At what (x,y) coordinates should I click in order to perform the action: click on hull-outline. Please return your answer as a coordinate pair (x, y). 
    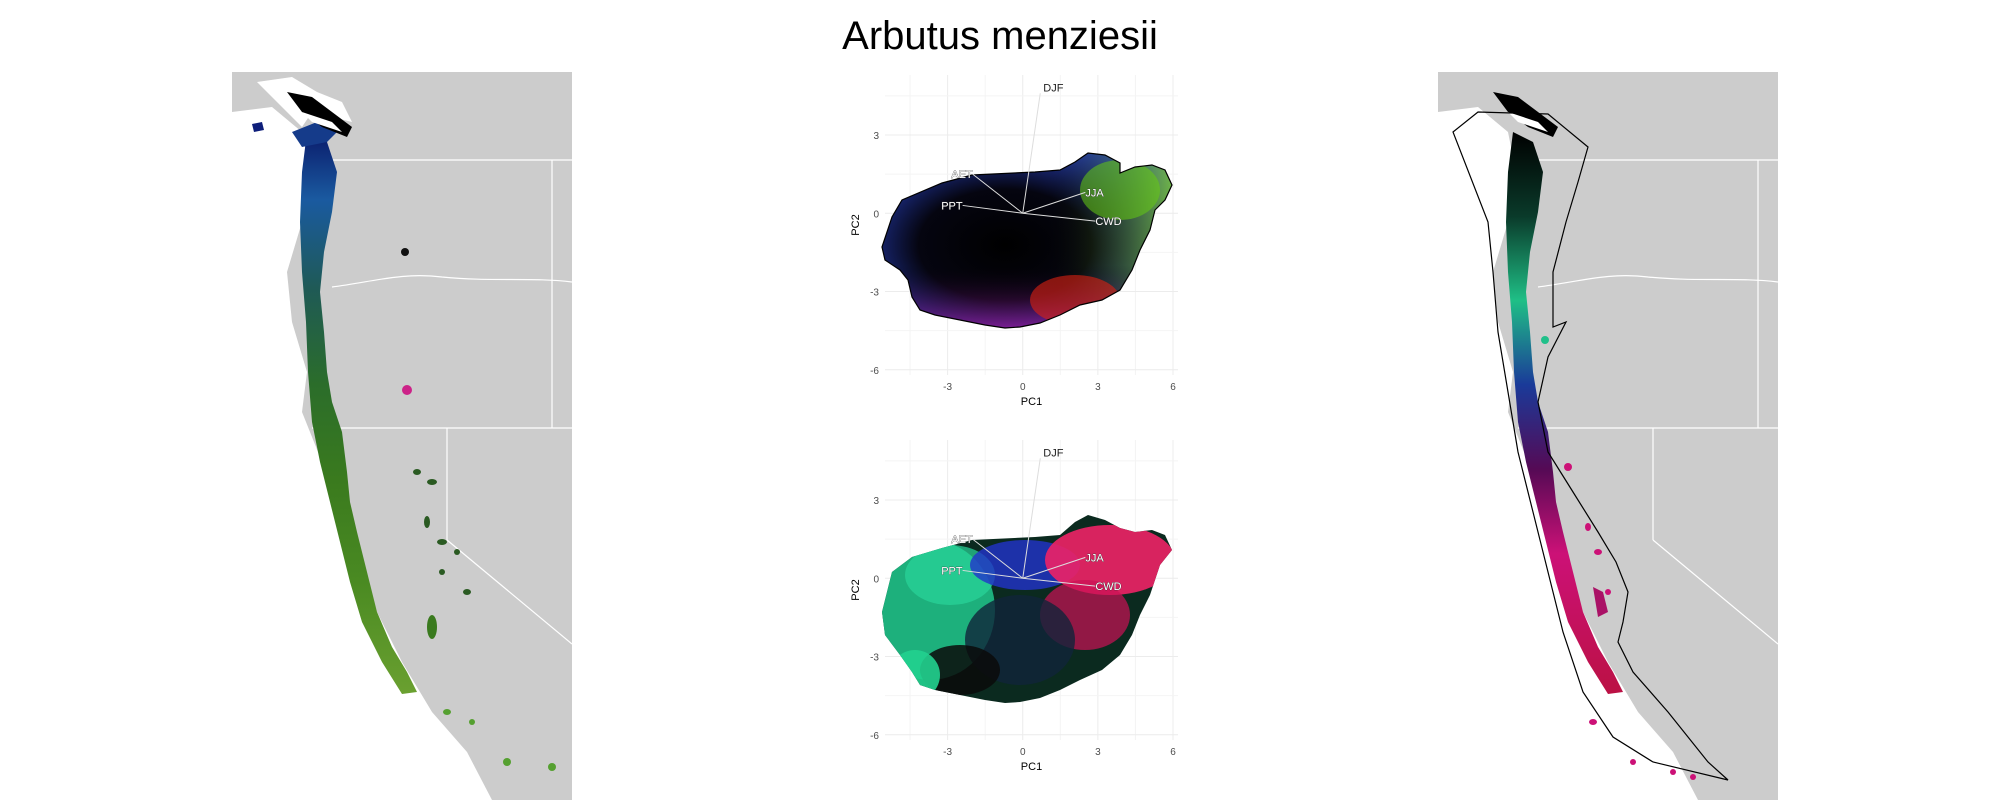
    Looking at the image, I should click on (1590, 446).